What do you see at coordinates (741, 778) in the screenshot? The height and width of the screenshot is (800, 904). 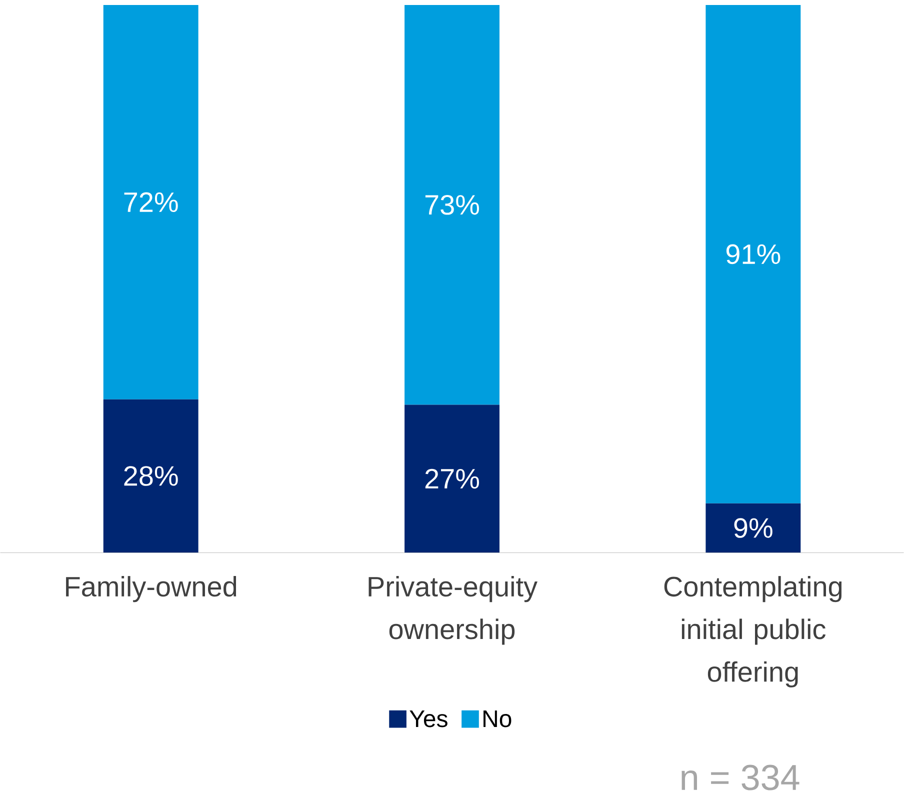 I see `text: n = 334` at bounding box center [741, 778].